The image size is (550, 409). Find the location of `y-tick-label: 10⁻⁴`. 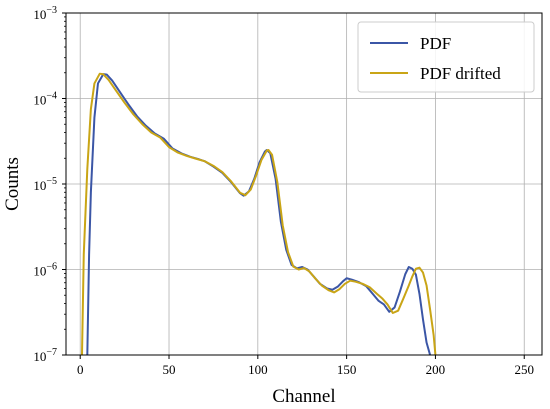

y-tick-label: 10⁻⁴ is located at coordinates (45, 99).